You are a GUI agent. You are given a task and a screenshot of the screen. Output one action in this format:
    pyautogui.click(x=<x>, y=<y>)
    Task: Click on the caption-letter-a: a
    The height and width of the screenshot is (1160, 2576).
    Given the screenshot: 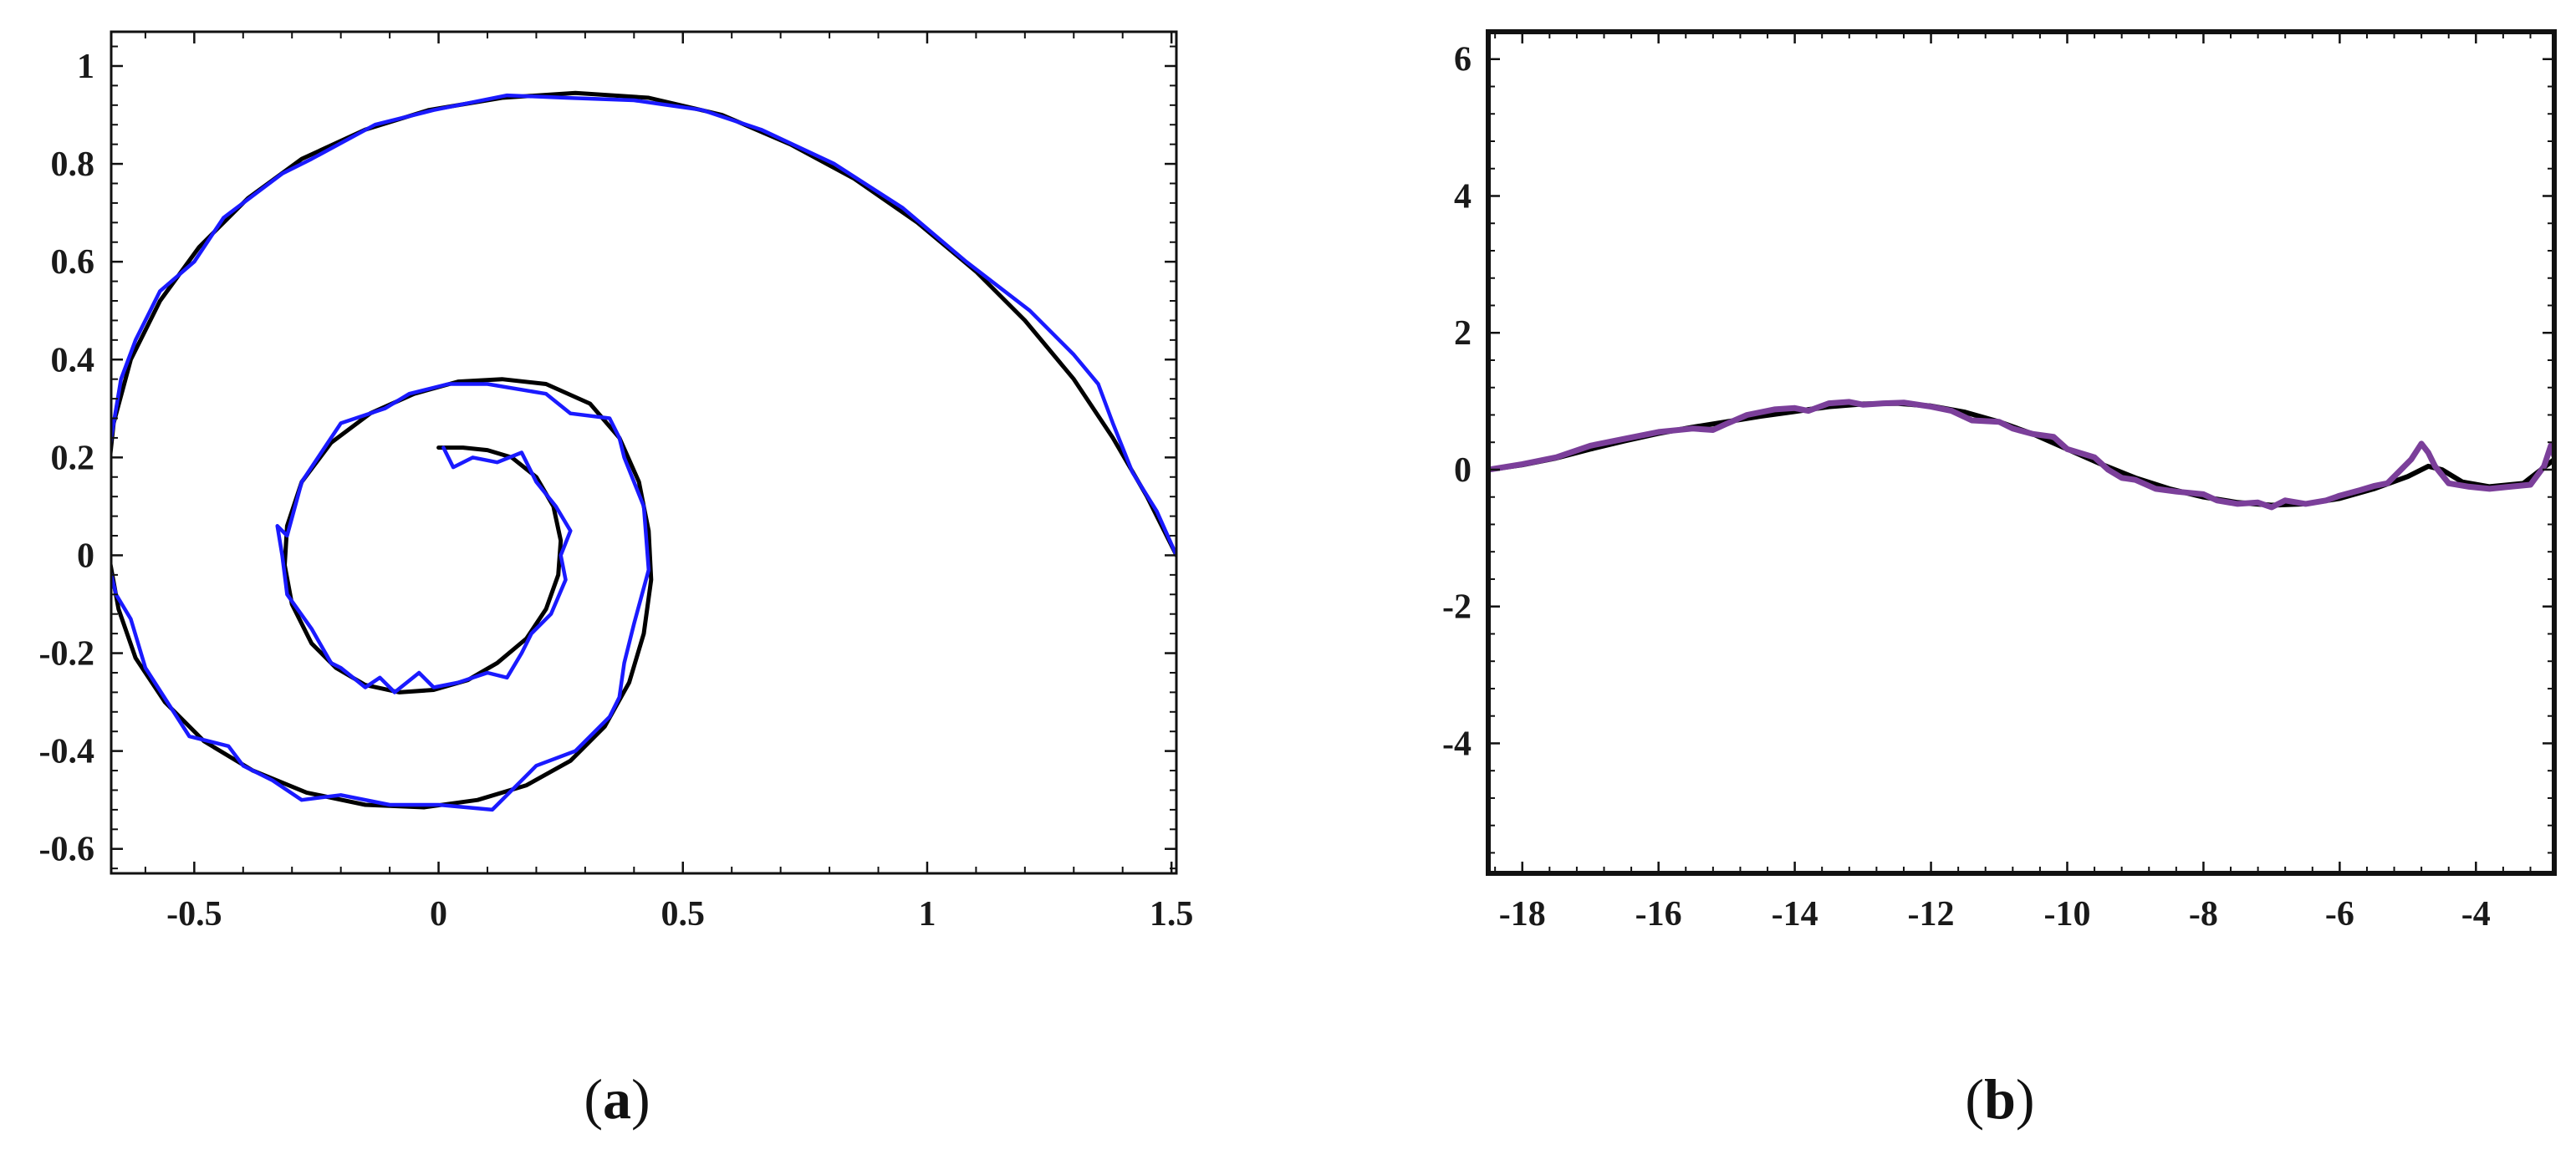 What is the action you would take?
    pyautogui.click(x=617, y=1099)
    